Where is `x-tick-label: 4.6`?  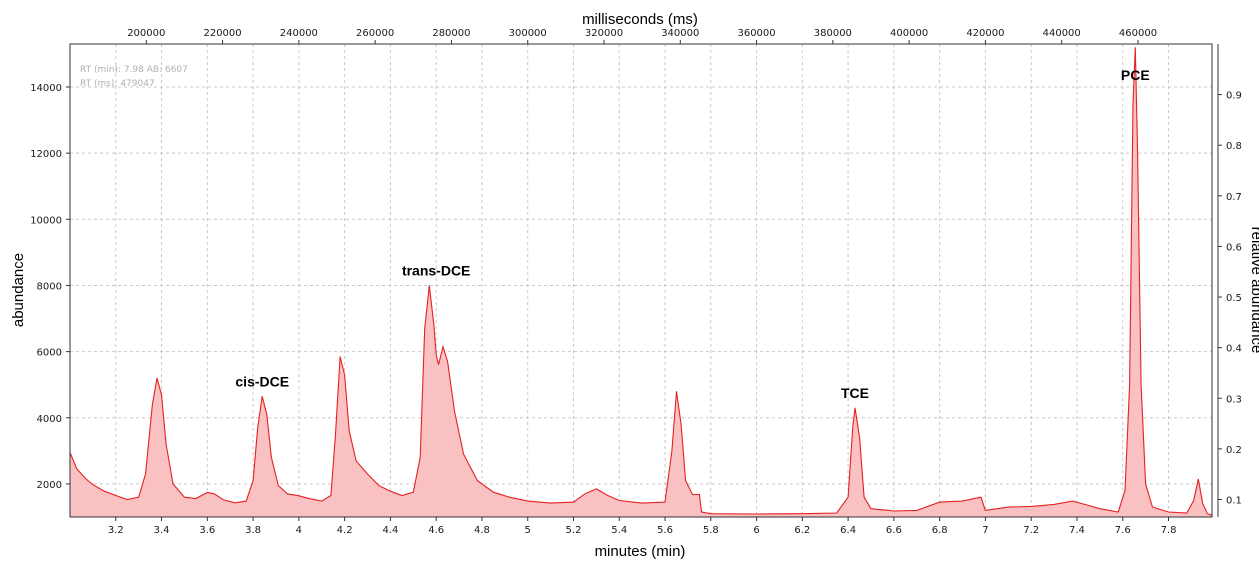 x-tick-label: 4.6 is located at coordinates (436, 530).